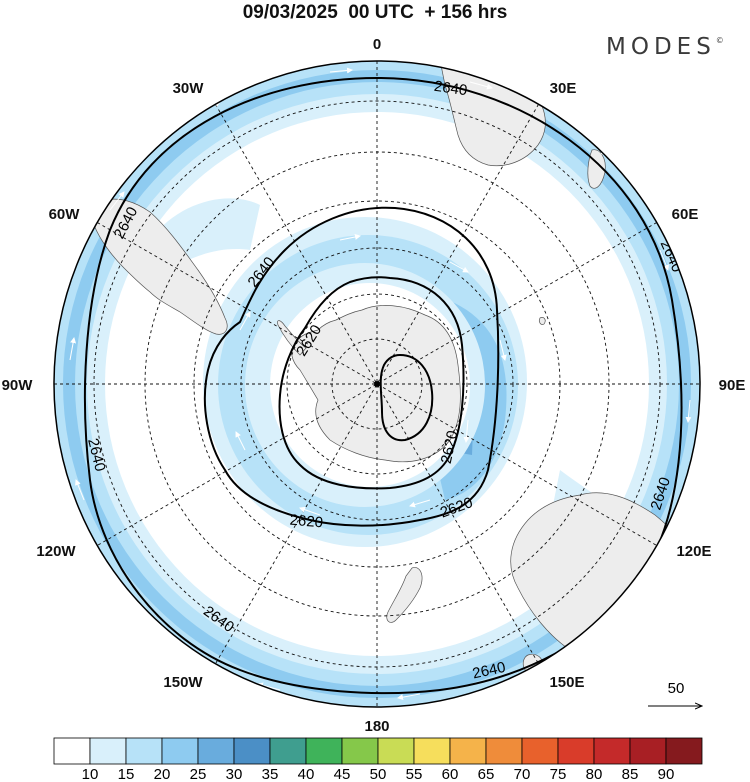  I want to click on map-title: 09/03/2025 00 UTC + 156 hrs, so click(375, 12).